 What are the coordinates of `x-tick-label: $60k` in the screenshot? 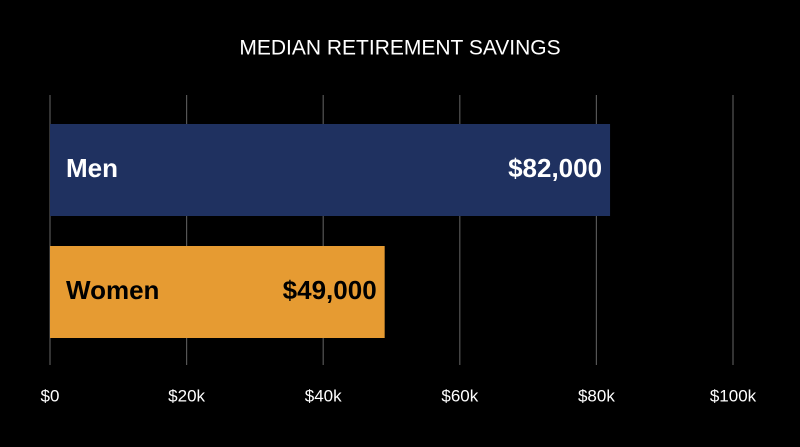 It's located at (459, 395).